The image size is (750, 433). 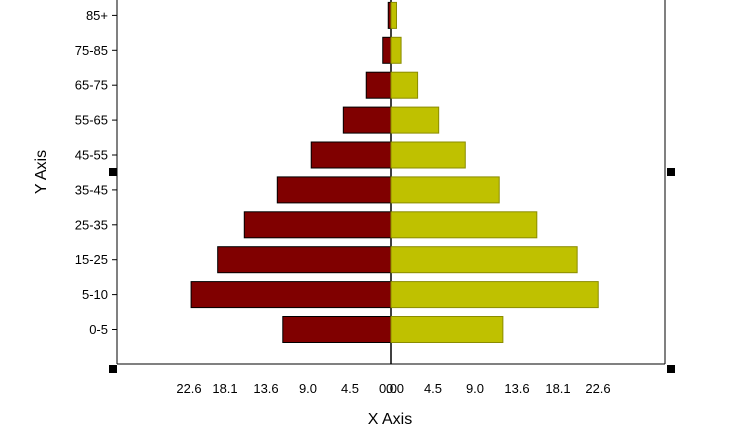 What do you see at coordinates (91, 224) in the screenshot?
I see `y-tick-label: 25-35` at bounding box center [91, 224].